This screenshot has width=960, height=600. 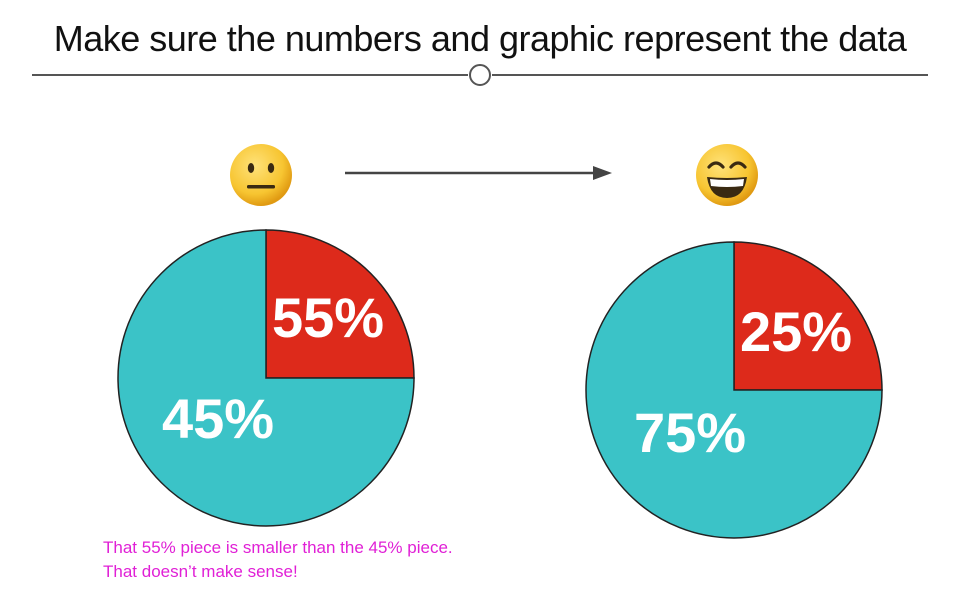 I want to click on divider-circle-icon, so click(x=480, y=75).